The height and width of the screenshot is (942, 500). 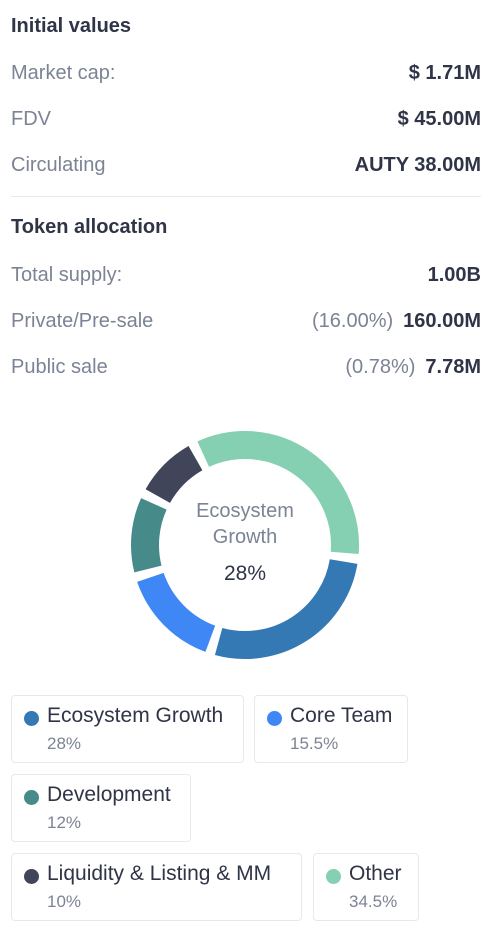 What do you see at coordinates (64, 822) in the screenshot?
I see `legend-item-percent: 12%` at bounding box center [64, 822].